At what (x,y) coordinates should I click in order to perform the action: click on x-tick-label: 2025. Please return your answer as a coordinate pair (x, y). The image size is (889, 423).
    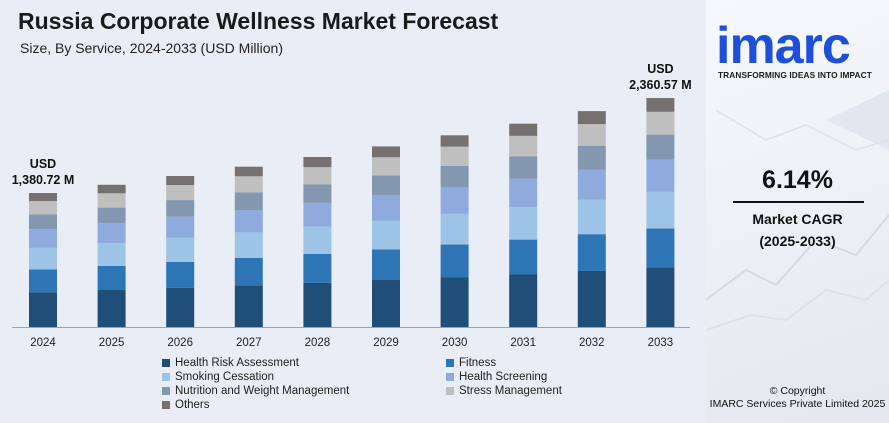
    Looking at the image, I should click on (112, 343).